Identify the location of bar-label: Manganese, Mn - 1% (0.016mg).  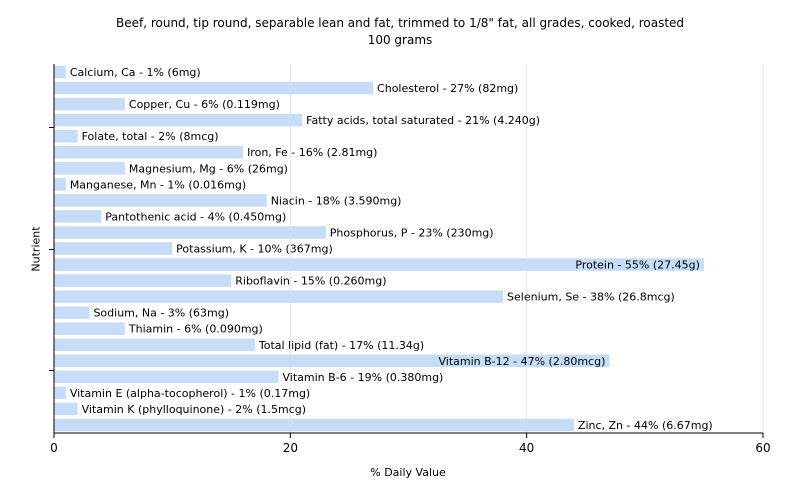
(158, 184).